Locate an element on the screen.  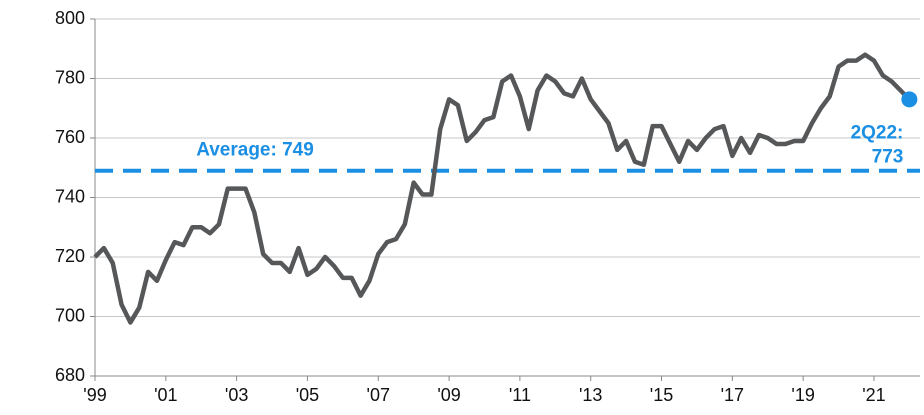
y-tick-label: 800 is located at coordinates (70, 18).